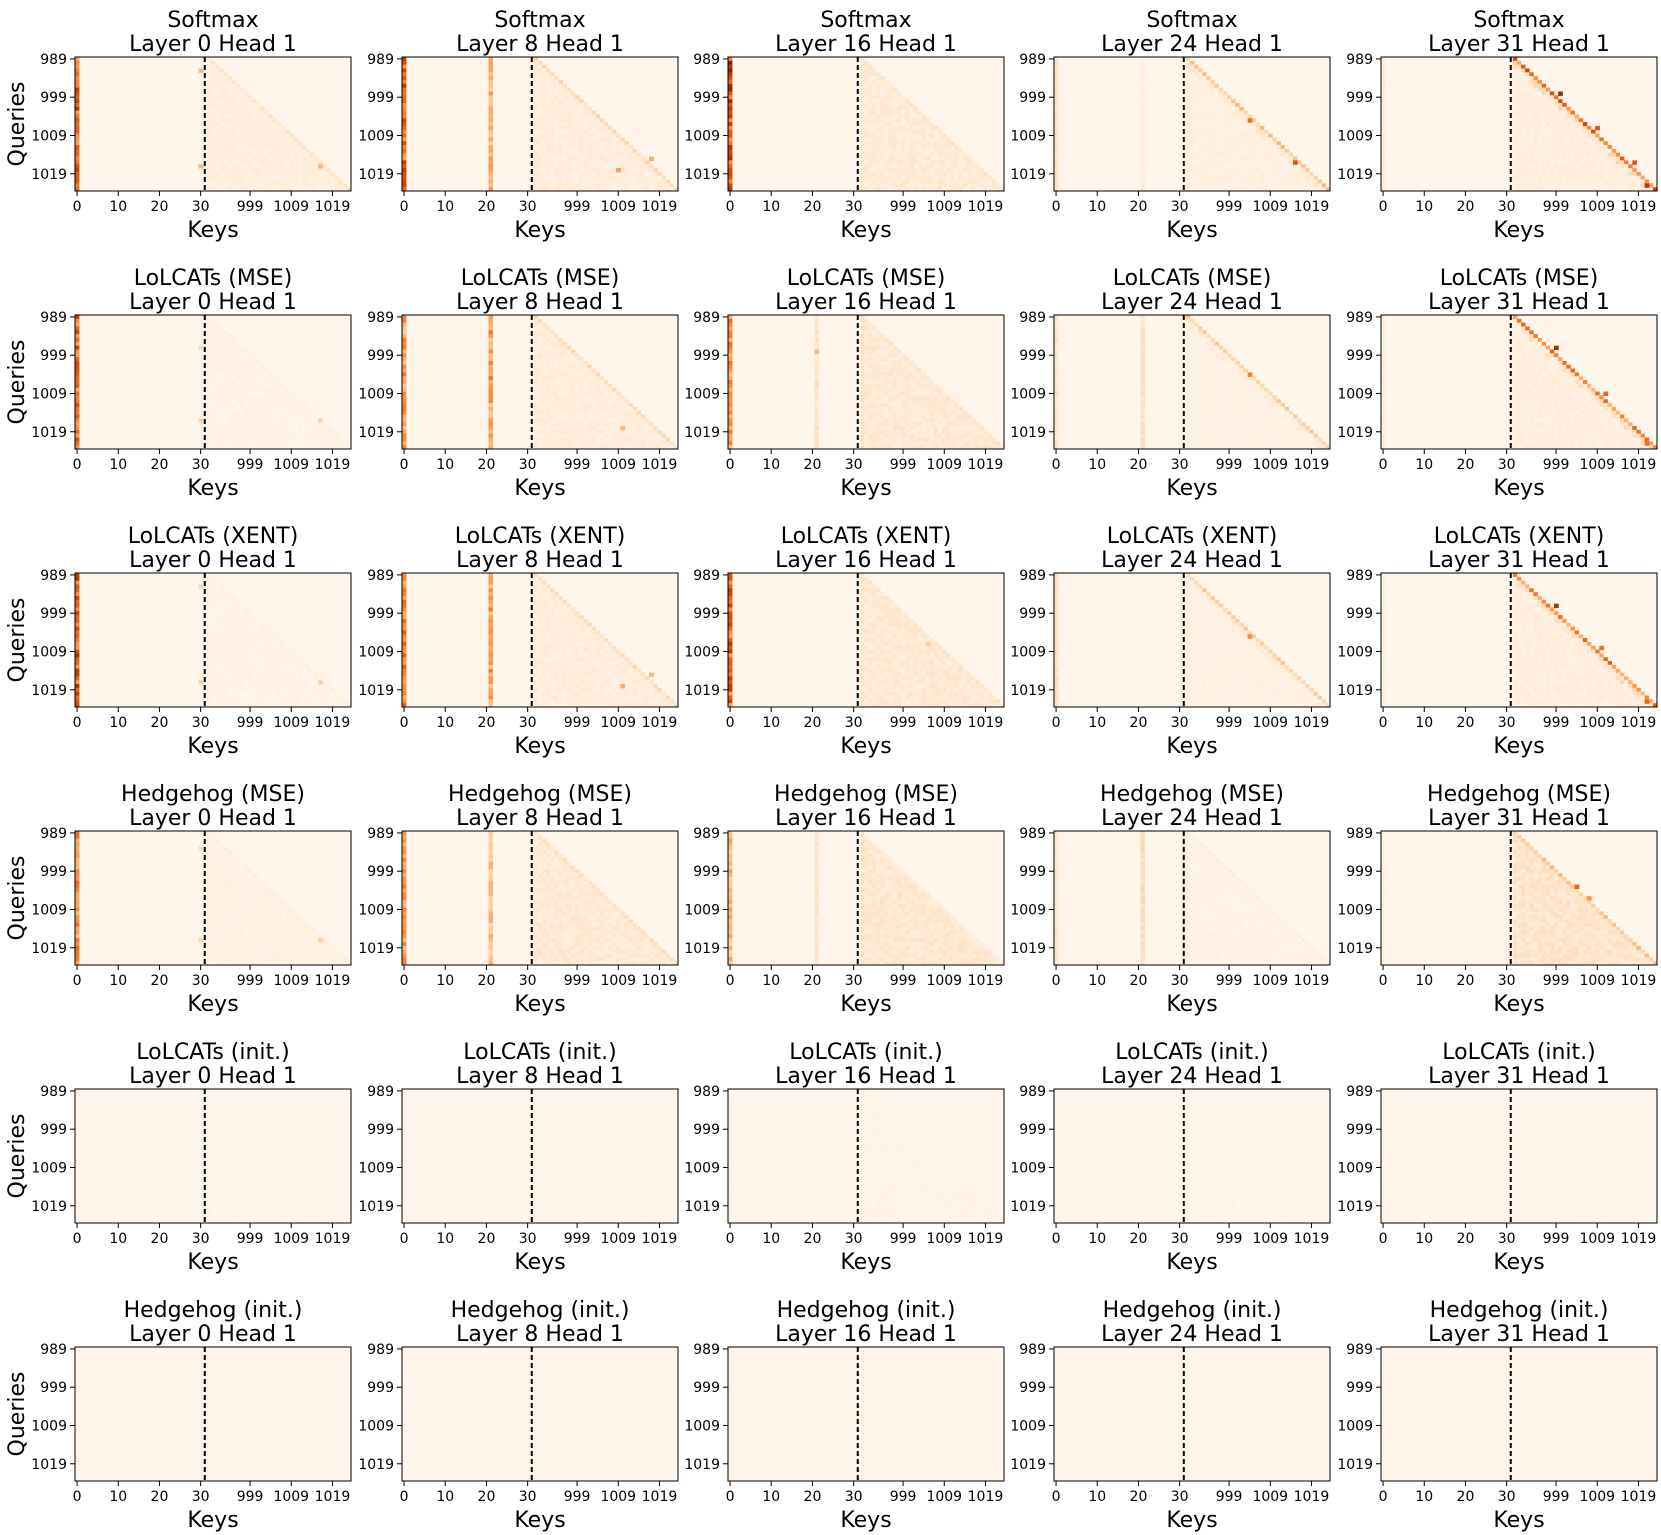  I want to click on x-tick-label: 20, so click(160, 465).